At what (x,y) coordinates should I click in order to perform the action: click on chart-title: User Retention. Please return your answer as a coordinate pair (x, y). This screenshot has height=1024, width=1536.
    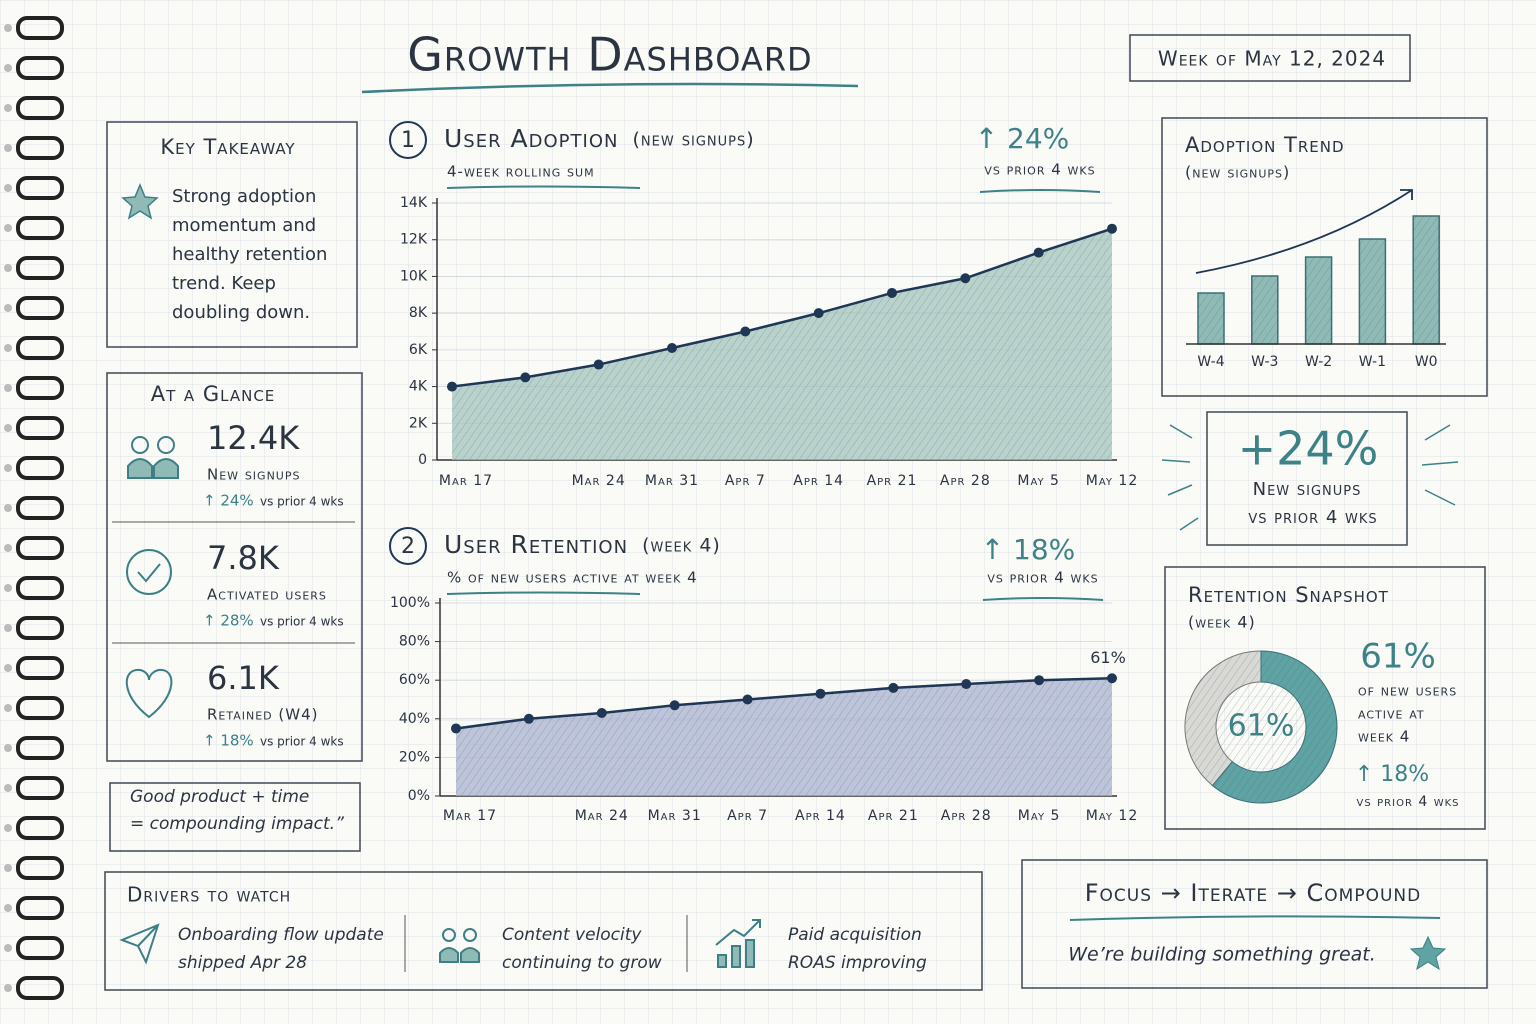
    Looking at the image, I should click on (536, 544).